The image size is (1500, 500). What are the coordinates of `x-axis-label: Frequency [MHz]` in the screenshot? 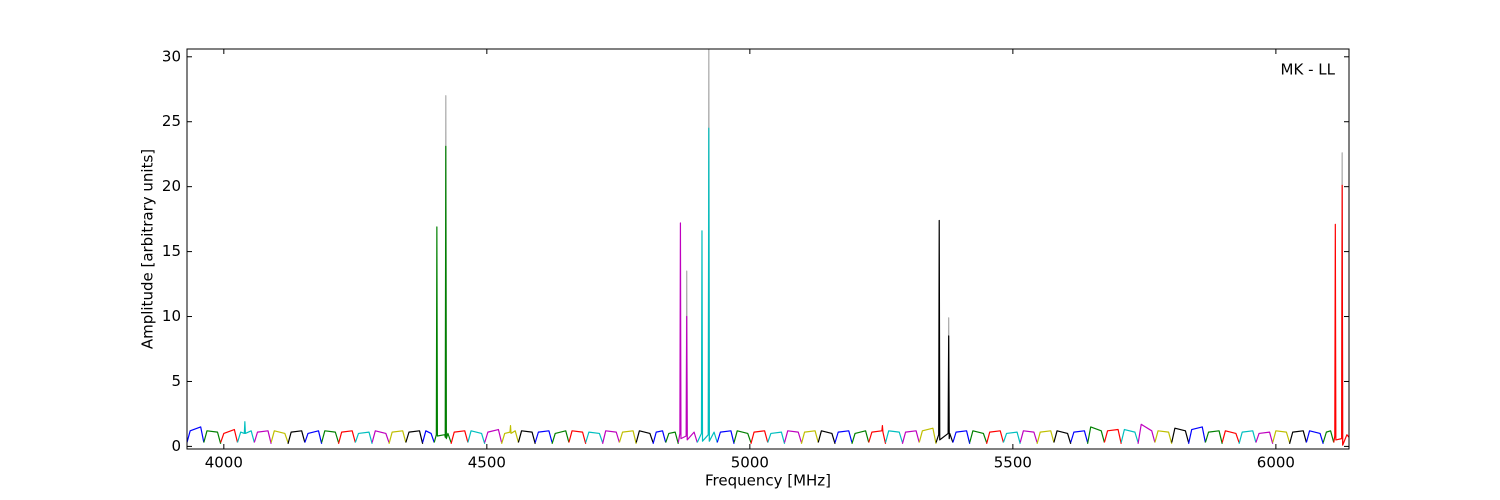 It's located at (768, 481).